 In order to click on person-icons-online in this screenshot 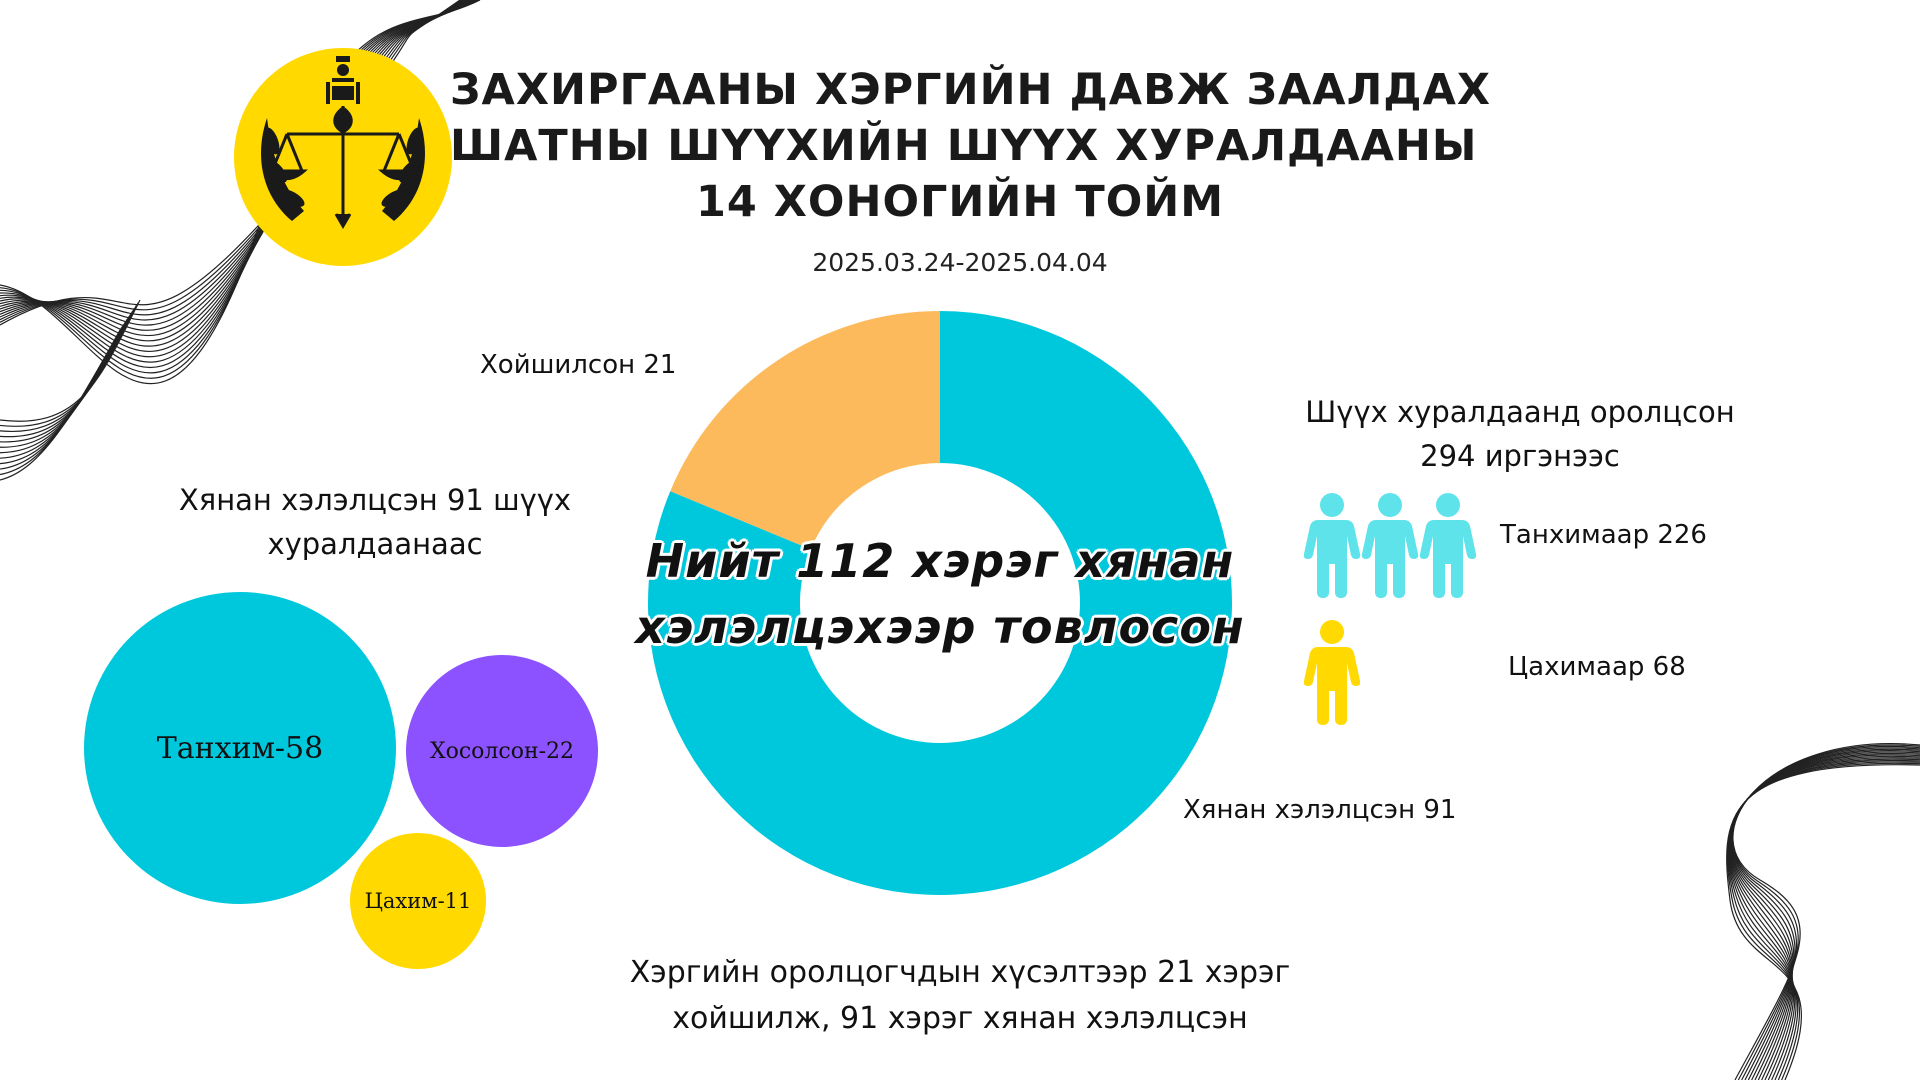, I will do `click(1332, 672)`.